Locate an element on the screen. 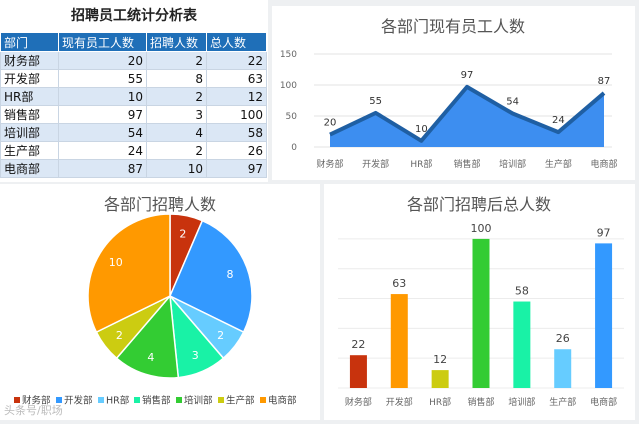 The width and height of the screenshot is (639, 424). header-total: 总人数 is located at coordinates (236, 42).